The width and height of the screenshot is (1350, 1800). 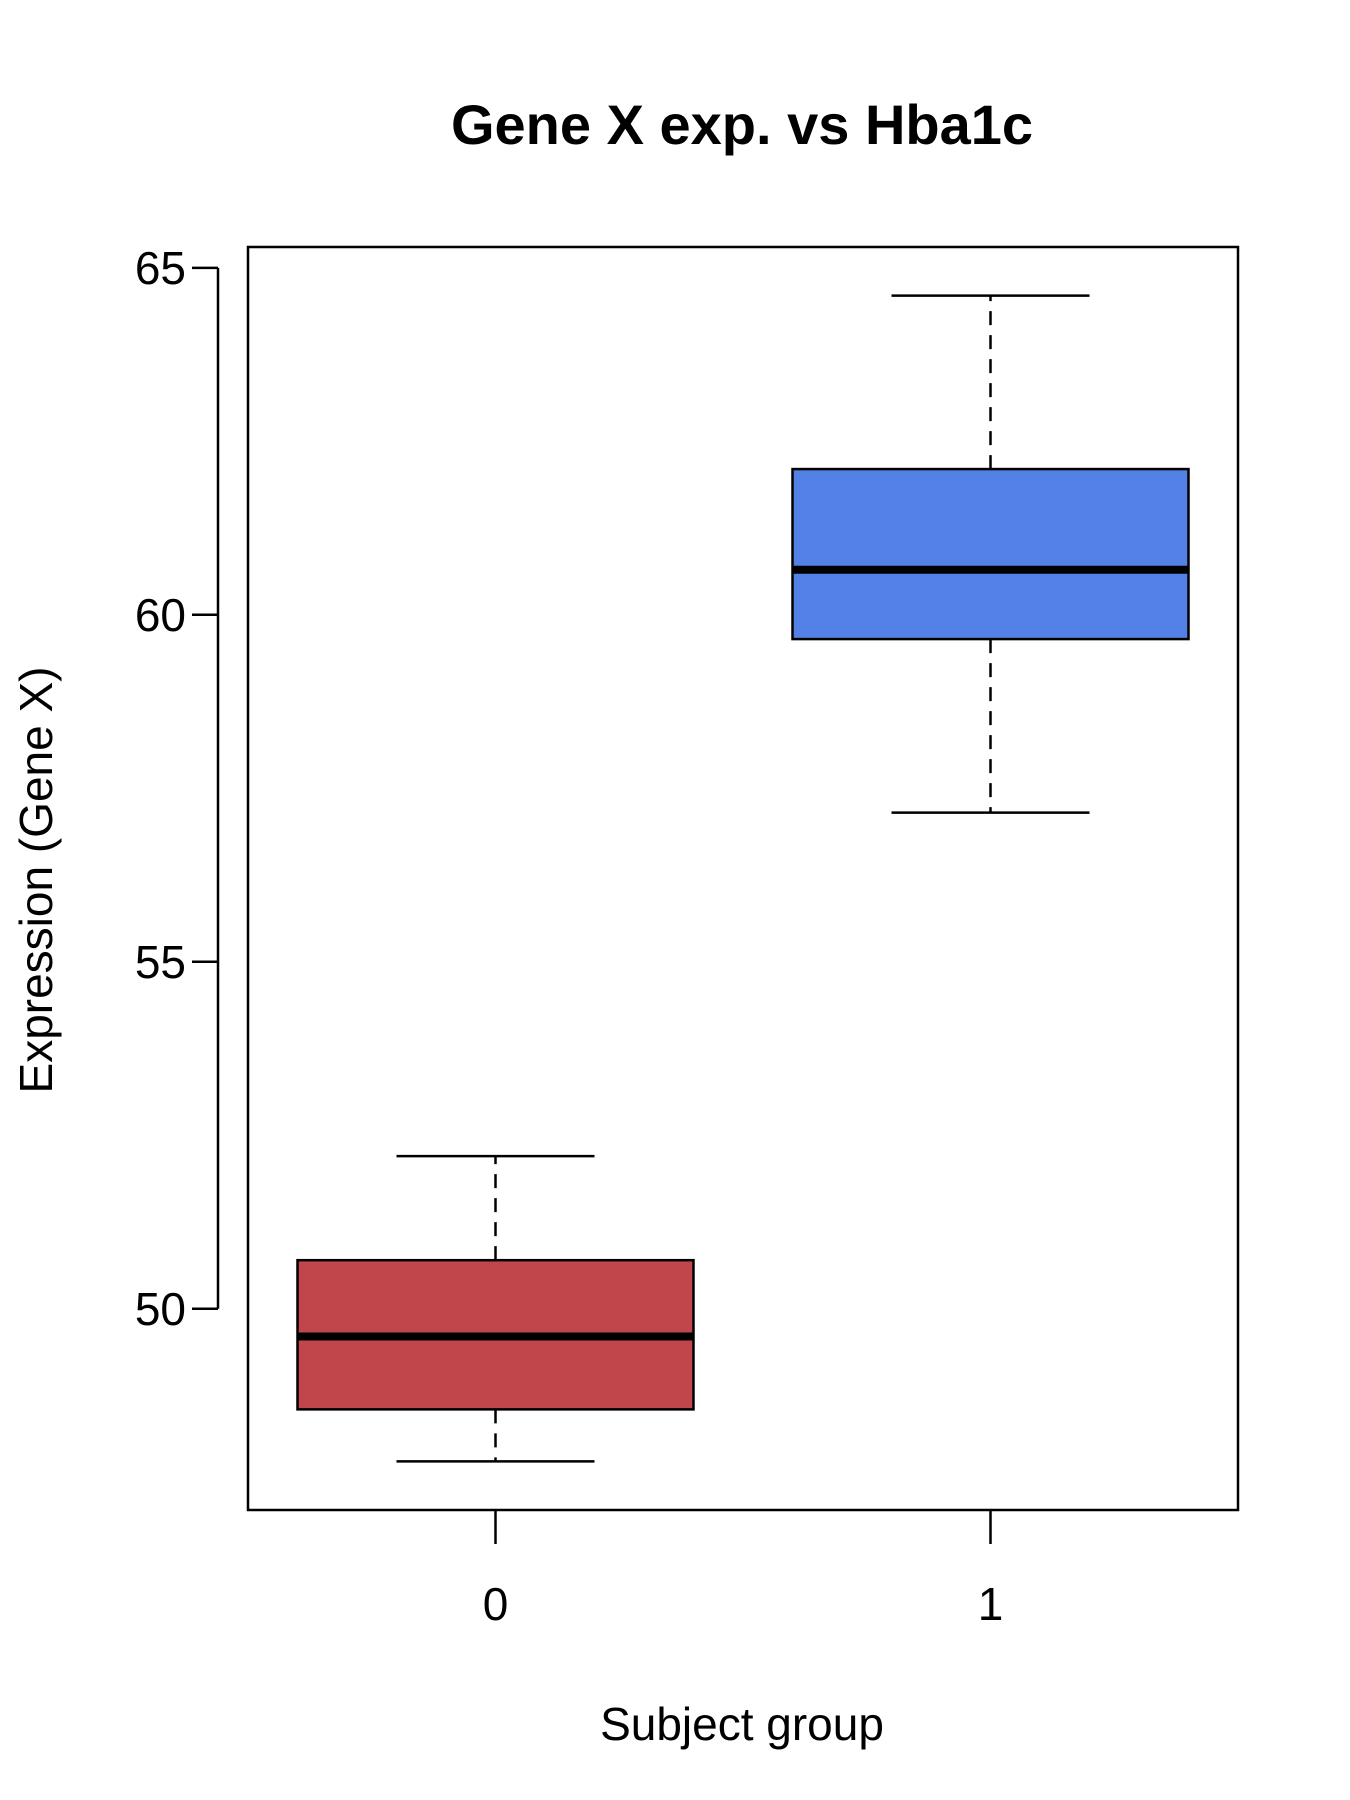 What do you see at coordinates (742, 124) in the screenshot?
I see `chart-title: Gene X exp. vs Hba1c` at bounding box center [742, 124].